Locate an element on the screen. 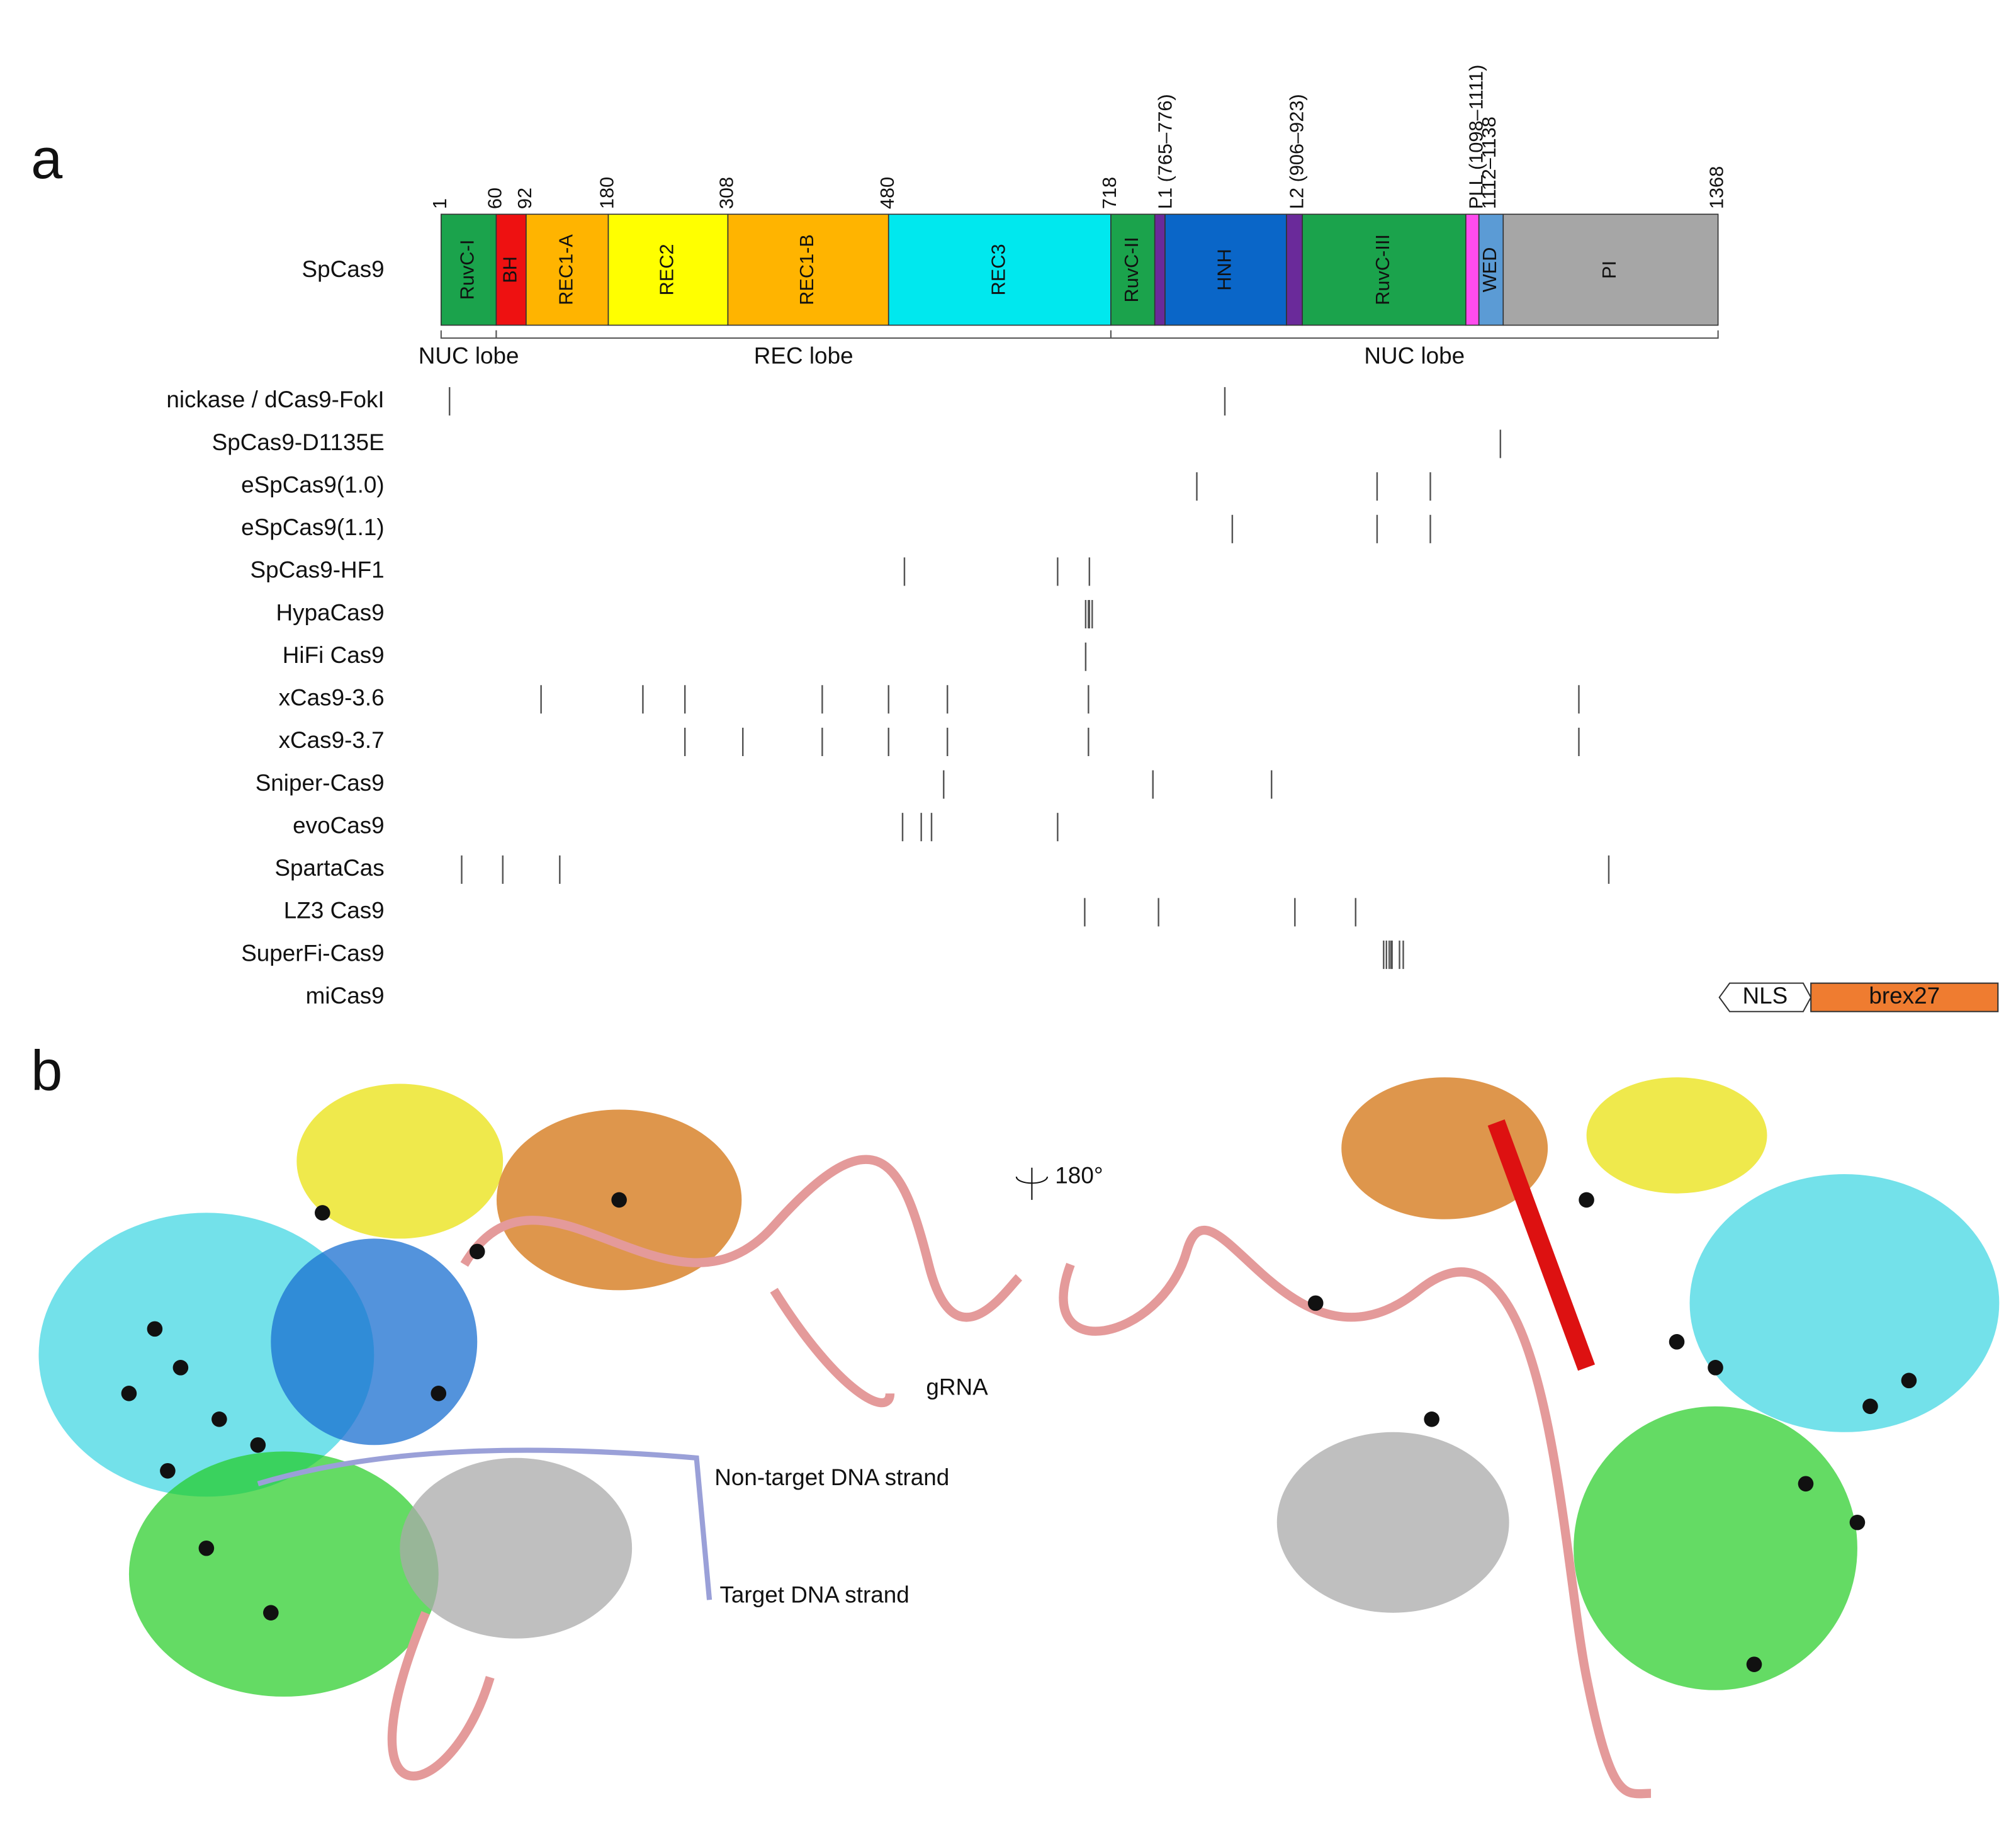 This screenshot has height=1827, width=2016. variant-name: miCas9 is located at coordinates (345, 996).